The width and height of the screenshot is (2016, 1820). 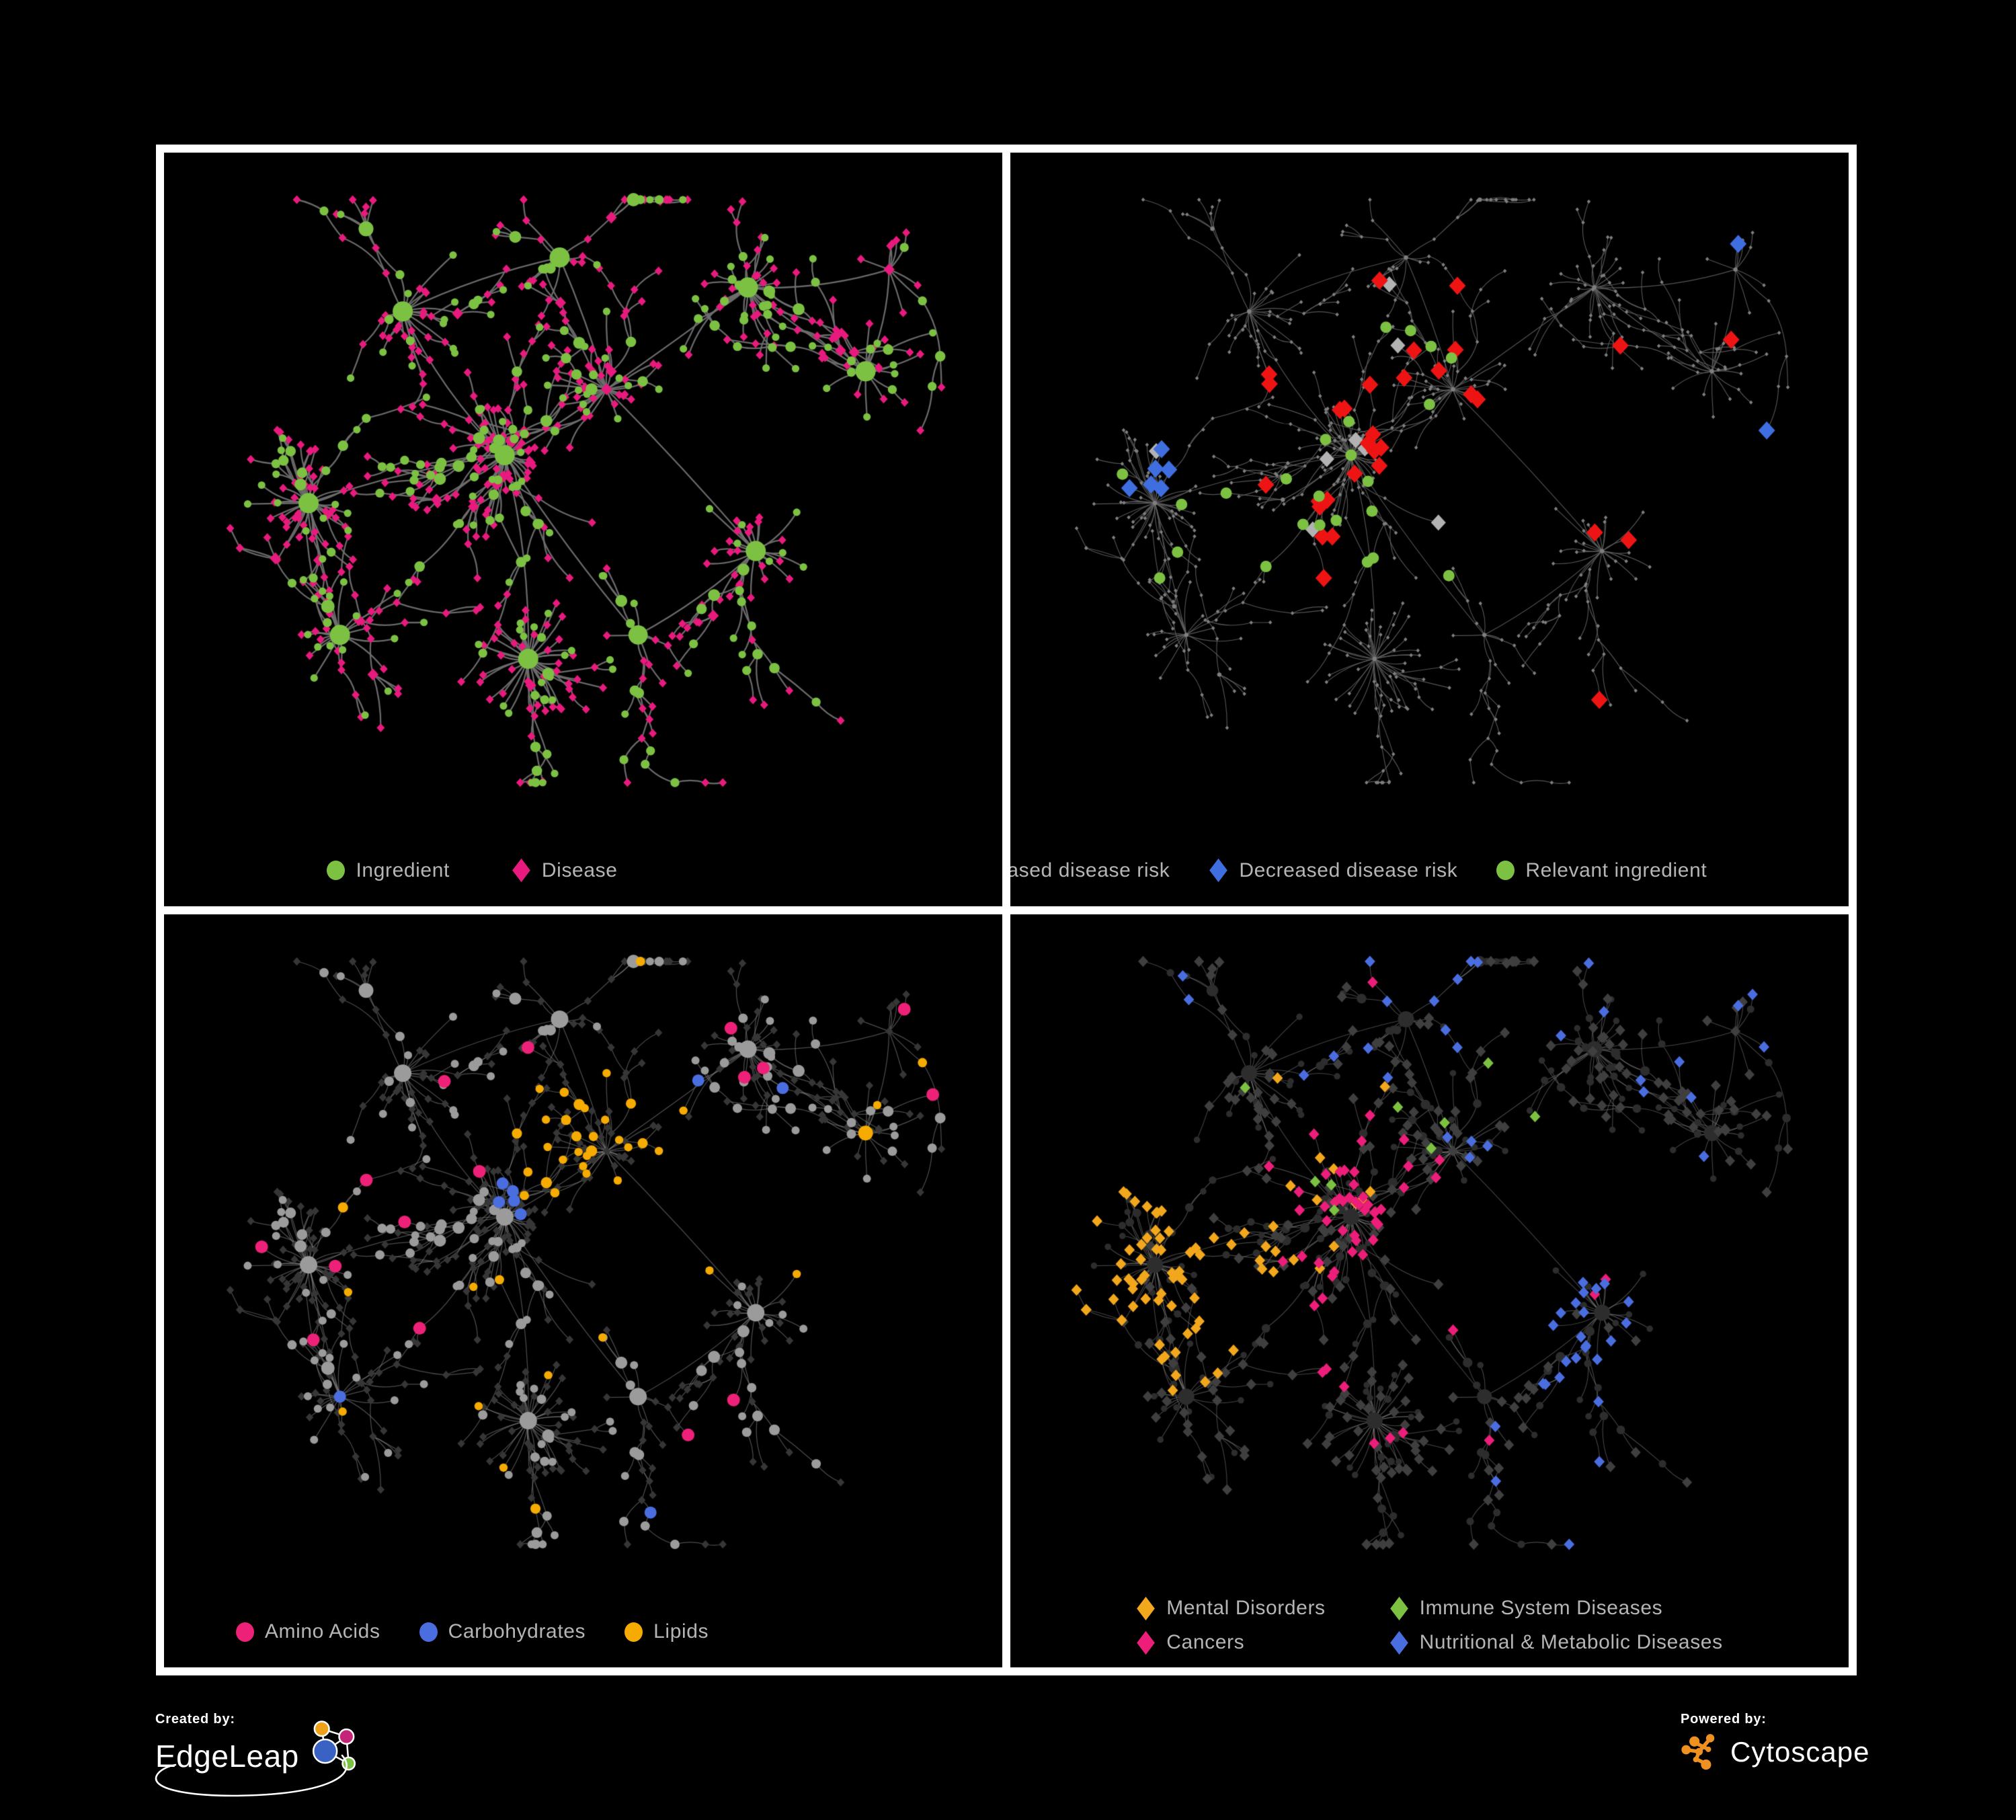 I want to click on legend-label: Nutritional & Metabolic Diseases, so click(x=1571, y=1642).